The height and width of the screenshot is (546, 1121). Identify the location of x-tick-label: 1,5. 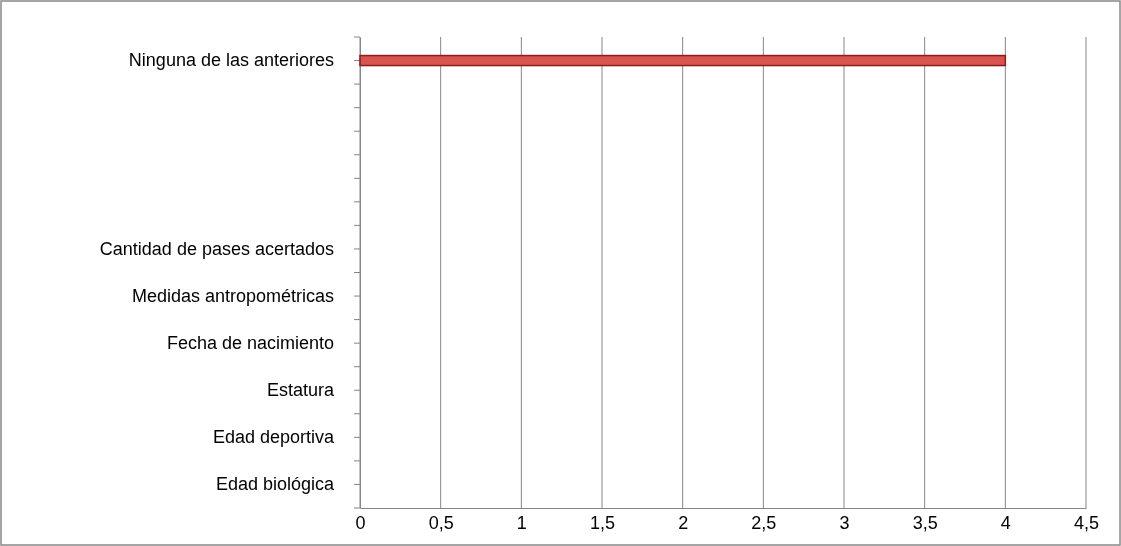
(602, 522).